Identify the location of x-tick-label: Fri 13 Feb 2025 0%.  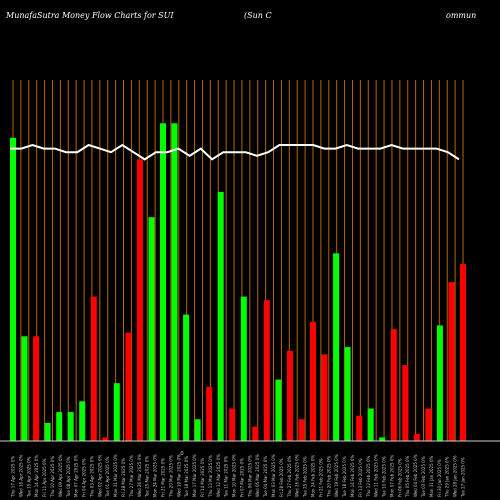
(360, 477).